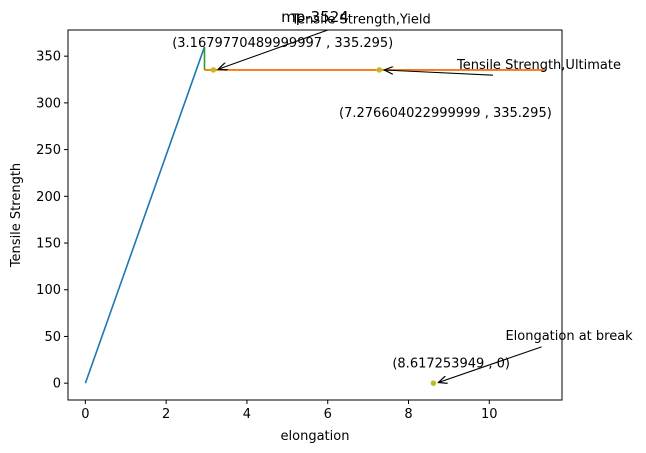 This screenshot has width=646, height=453. I want to click on y-tick-label: 100, so click(48, 290).